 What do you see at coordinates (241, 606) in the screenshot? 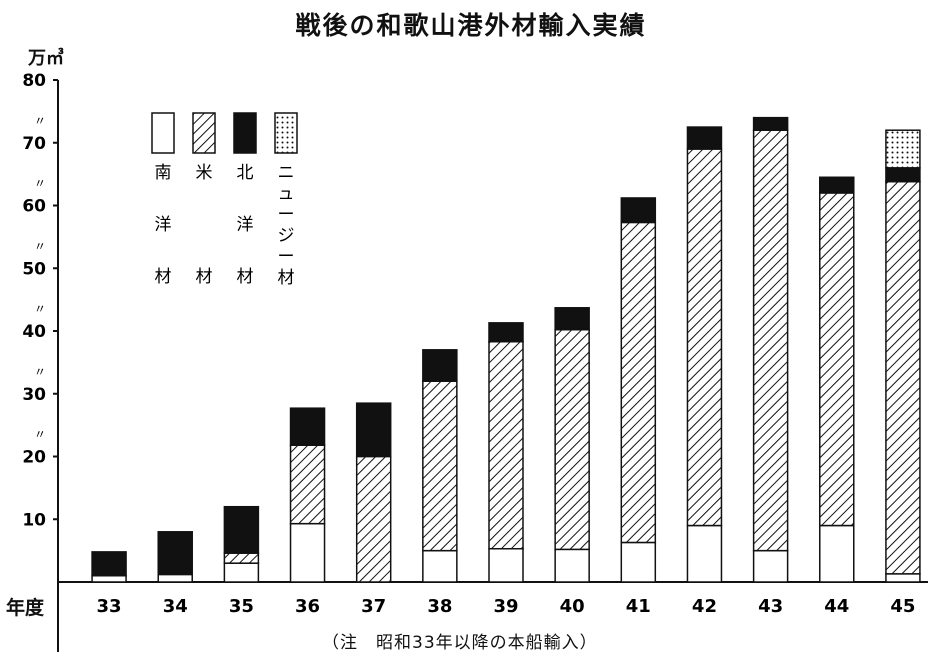
I see `x-tick-label: 35` at bounding box center [241, 606].